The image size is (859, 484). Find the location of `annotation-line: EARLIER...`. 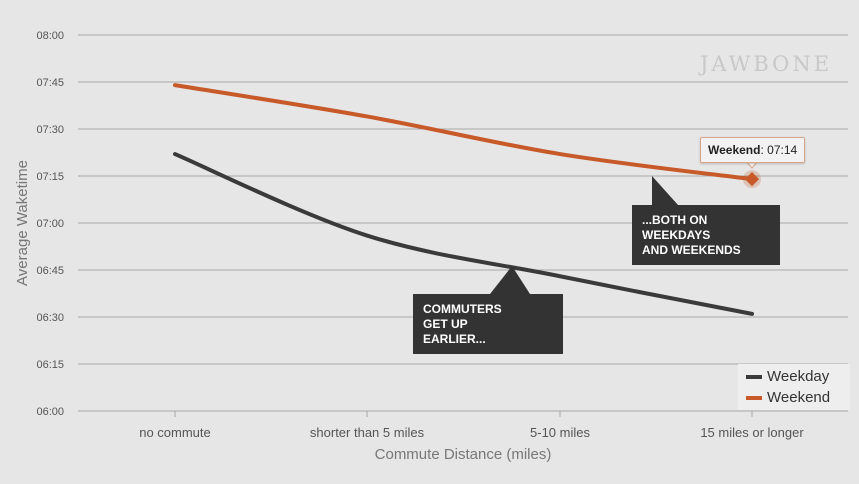

annotation-line: EARLIER... is located at coordinates (454, 339).